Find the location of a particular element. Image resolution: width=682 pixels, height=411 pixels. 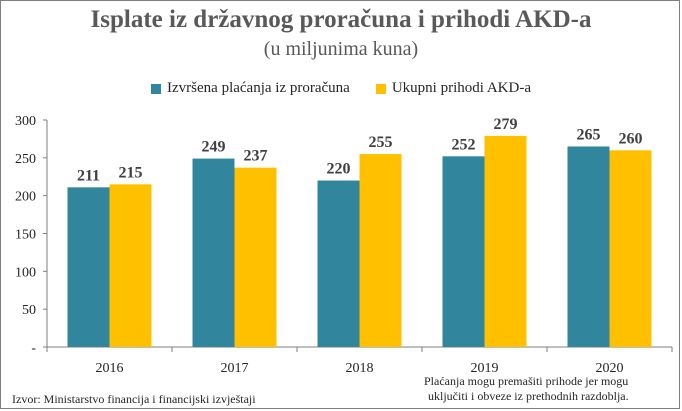

data-label: 265 is located at coordinates (589, 134).